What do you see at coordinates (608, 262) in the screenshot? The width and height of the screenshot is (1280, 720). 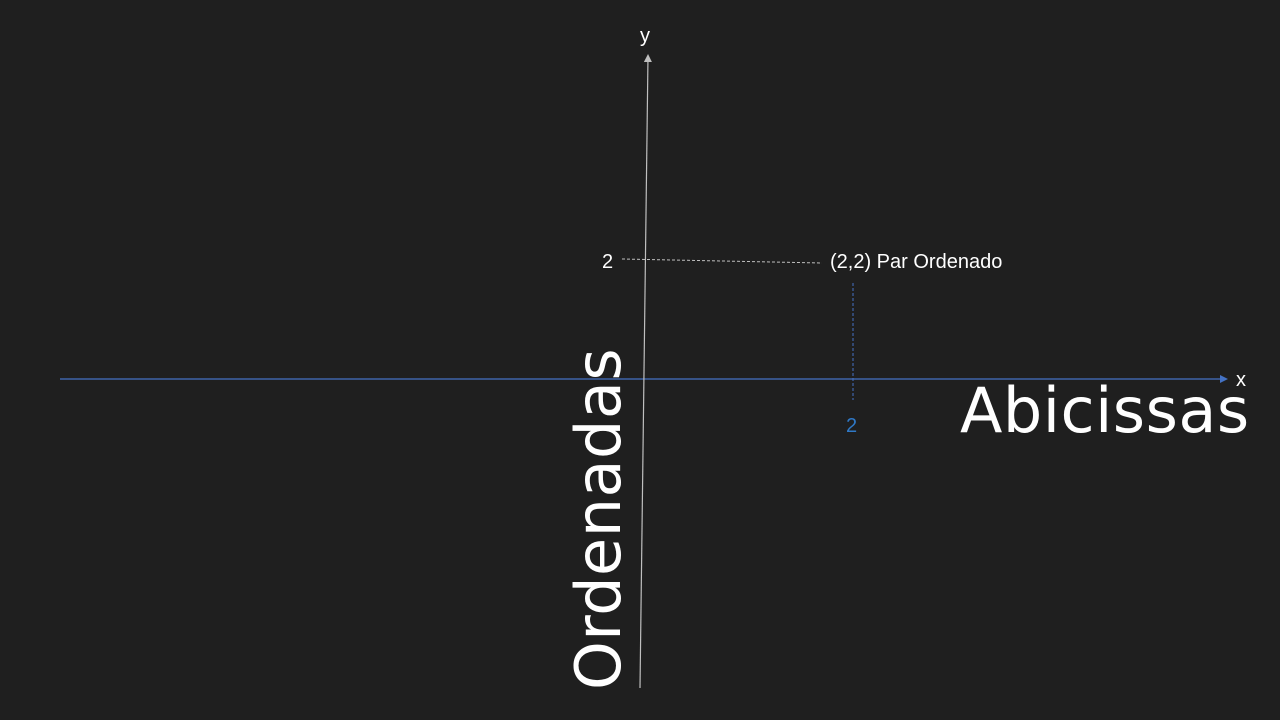 I see `y-tick-label: 2` at bounding box center [608, 262].